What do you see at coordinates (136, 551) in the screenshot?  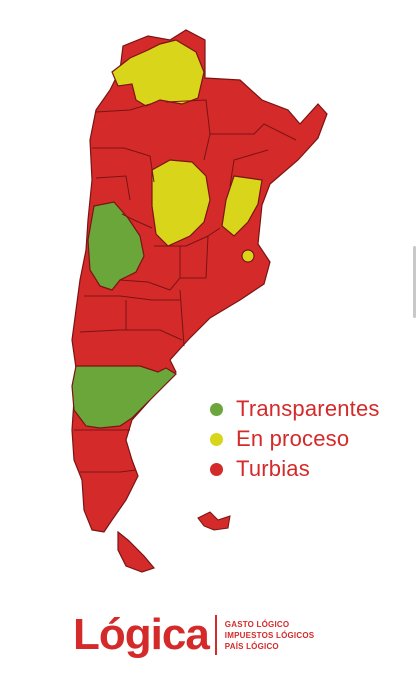 I see `map-tierra-del-fuego` at bounding box center [136, 551].